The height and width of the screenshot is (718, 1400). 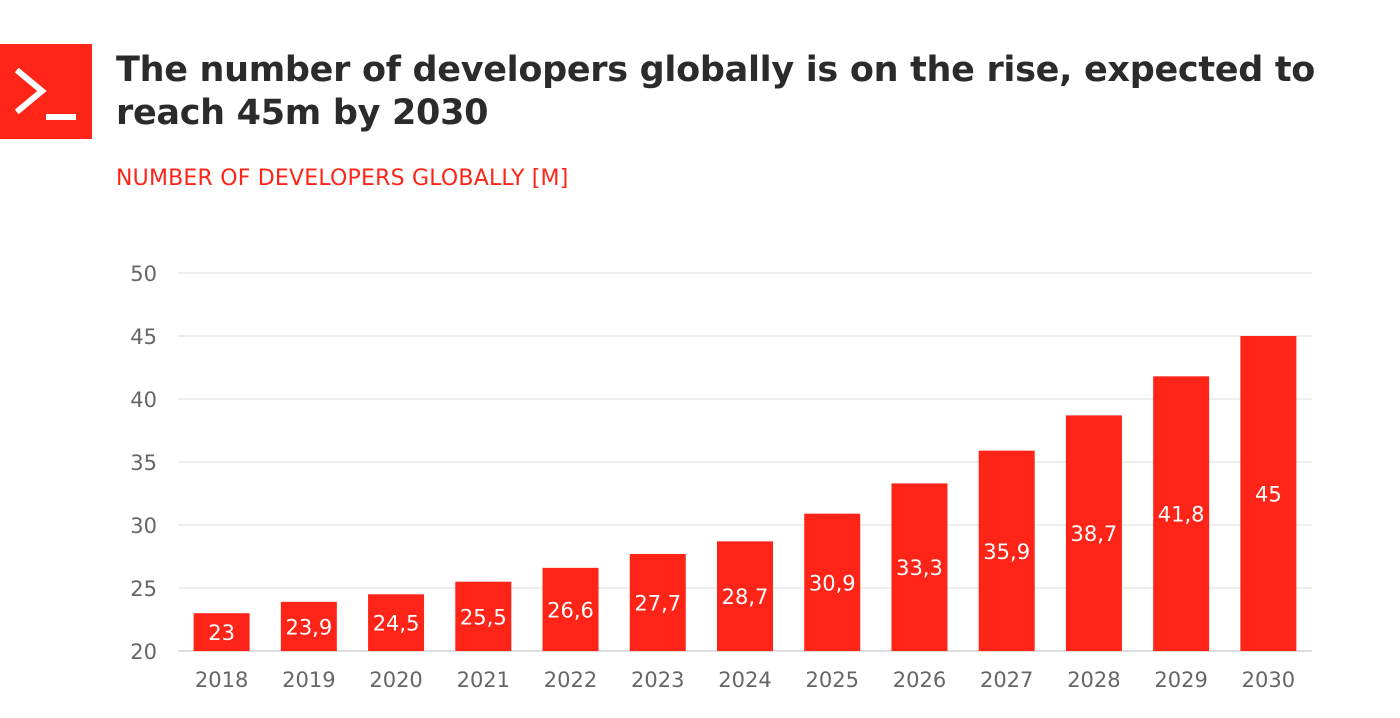 I want to click on bar-value-label: 33,3, so click(x=919, y=568).